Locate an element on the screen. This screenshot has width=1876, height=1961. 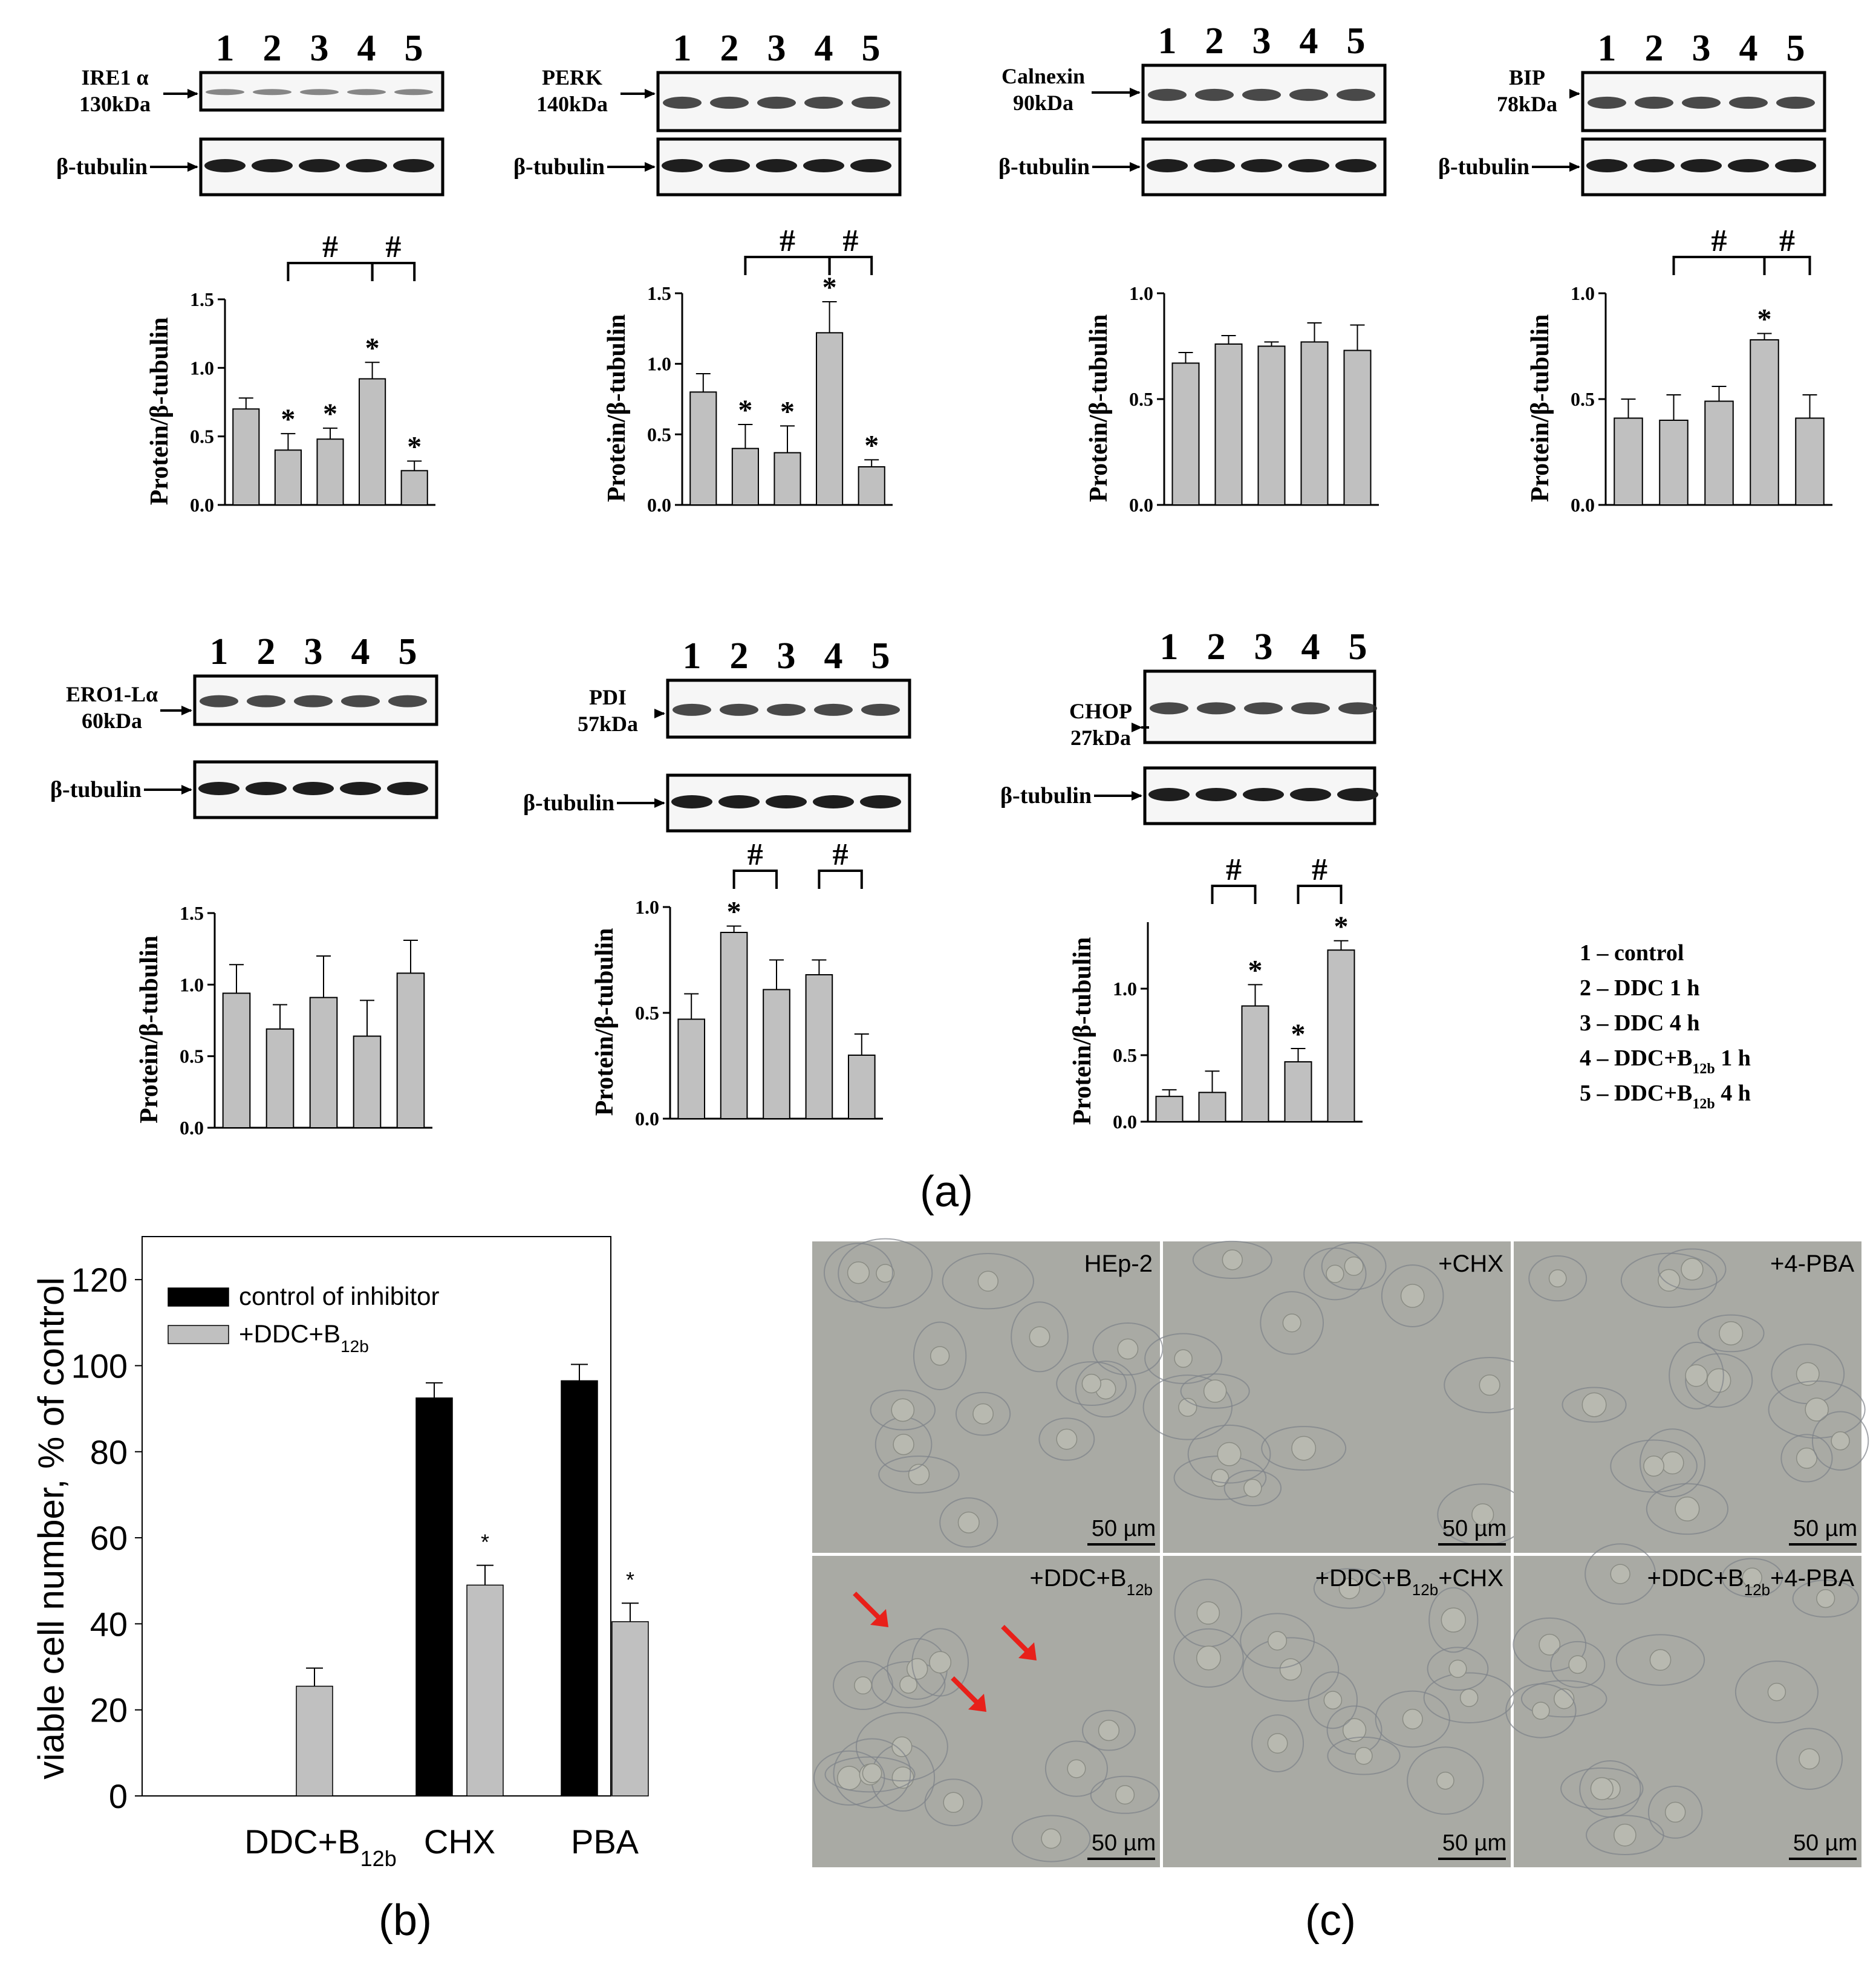
micrograph-1: +CHX 50 µm is located at coordinates (1339, 1396).